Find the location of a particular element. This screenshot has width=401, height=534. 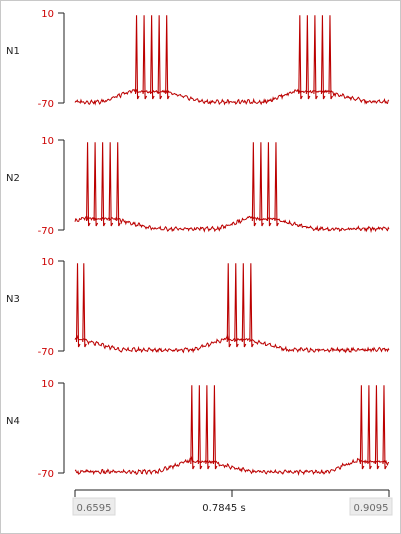

series-name: N2 is located at coordinates (13, 178).